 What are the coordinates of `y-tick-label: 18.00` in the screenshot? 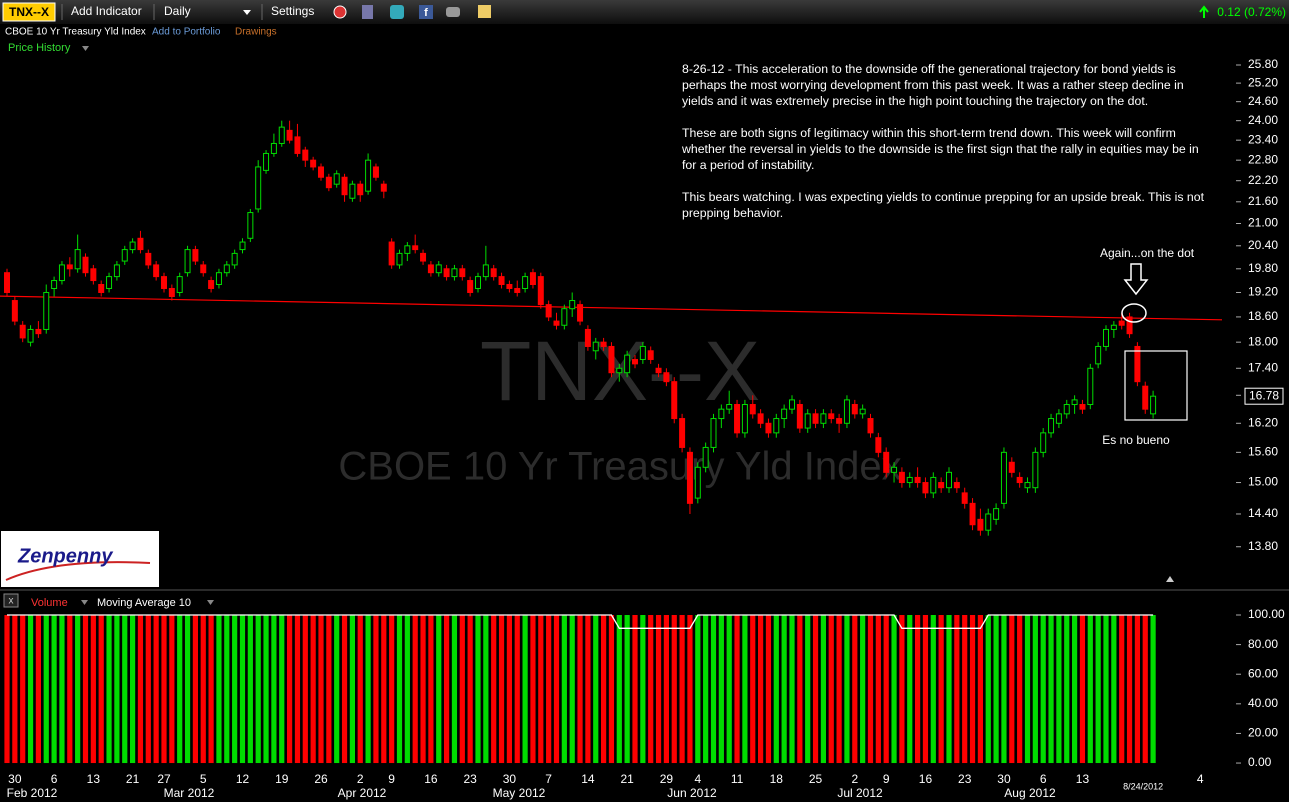 It's located at (1263, 341).